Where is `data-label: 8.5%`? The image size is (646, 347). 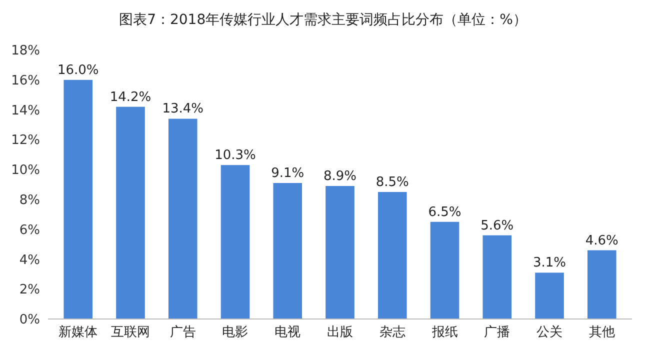 data-label: 8.5% is located at coordinates (392, 182).